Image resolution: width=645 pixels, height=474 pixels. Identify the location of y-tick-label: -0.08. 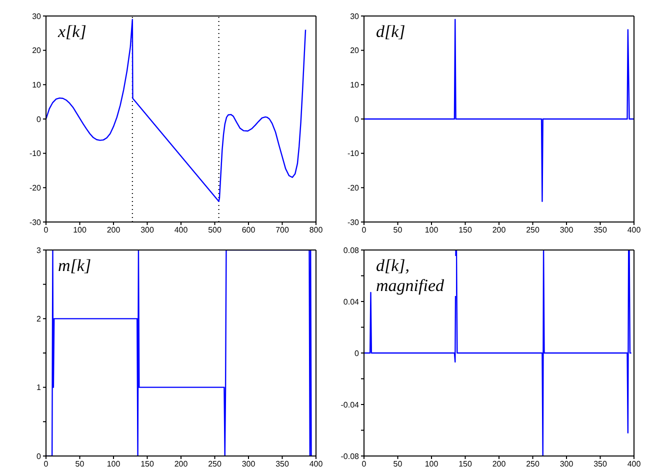
(350, 456).